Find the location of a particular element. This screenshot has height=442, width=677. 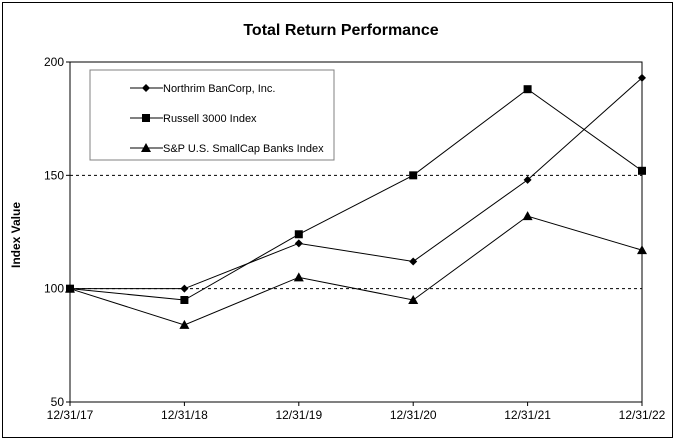

x-tick-label-1: 12/31/18 is located at coordinates (184, 415).